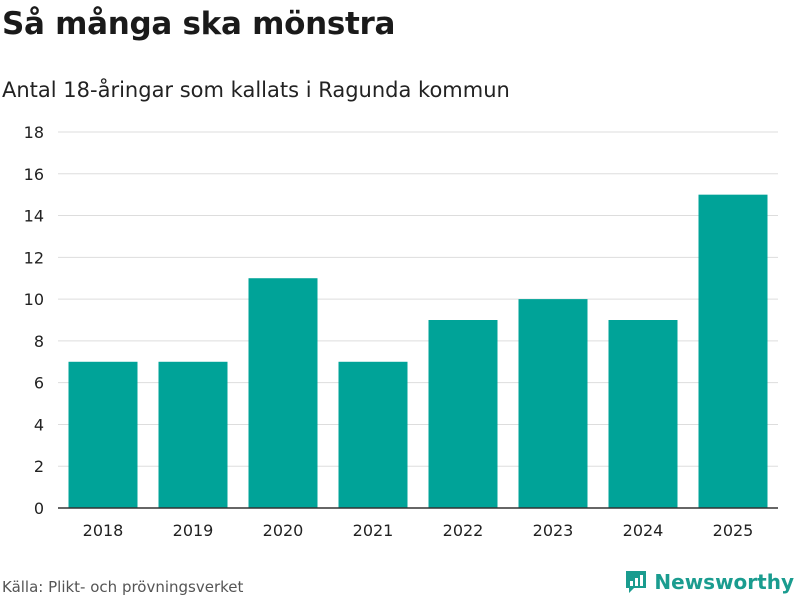  What do you see at coordinates (643, 530) in the screenshot?
I see `x-tick-label: 2024` at bounding box center [643, 530].